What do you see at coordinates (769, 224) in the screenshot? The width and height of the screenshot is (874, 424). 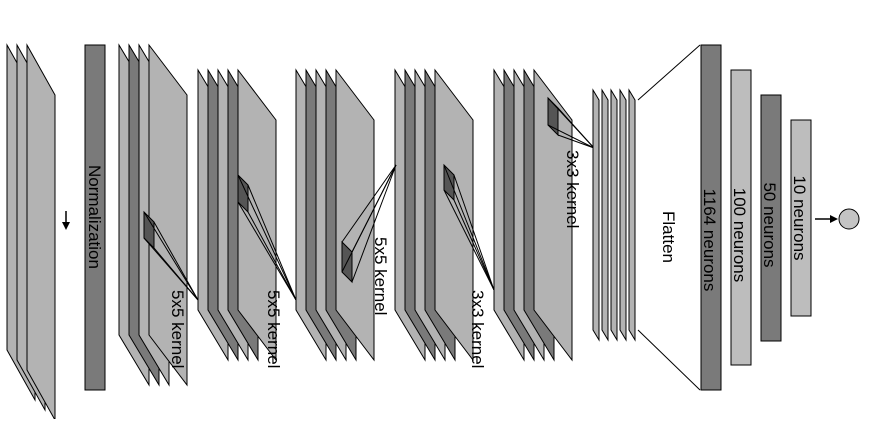 I see `fc3-label: 50 neurons` at bounding box center [769, 224].